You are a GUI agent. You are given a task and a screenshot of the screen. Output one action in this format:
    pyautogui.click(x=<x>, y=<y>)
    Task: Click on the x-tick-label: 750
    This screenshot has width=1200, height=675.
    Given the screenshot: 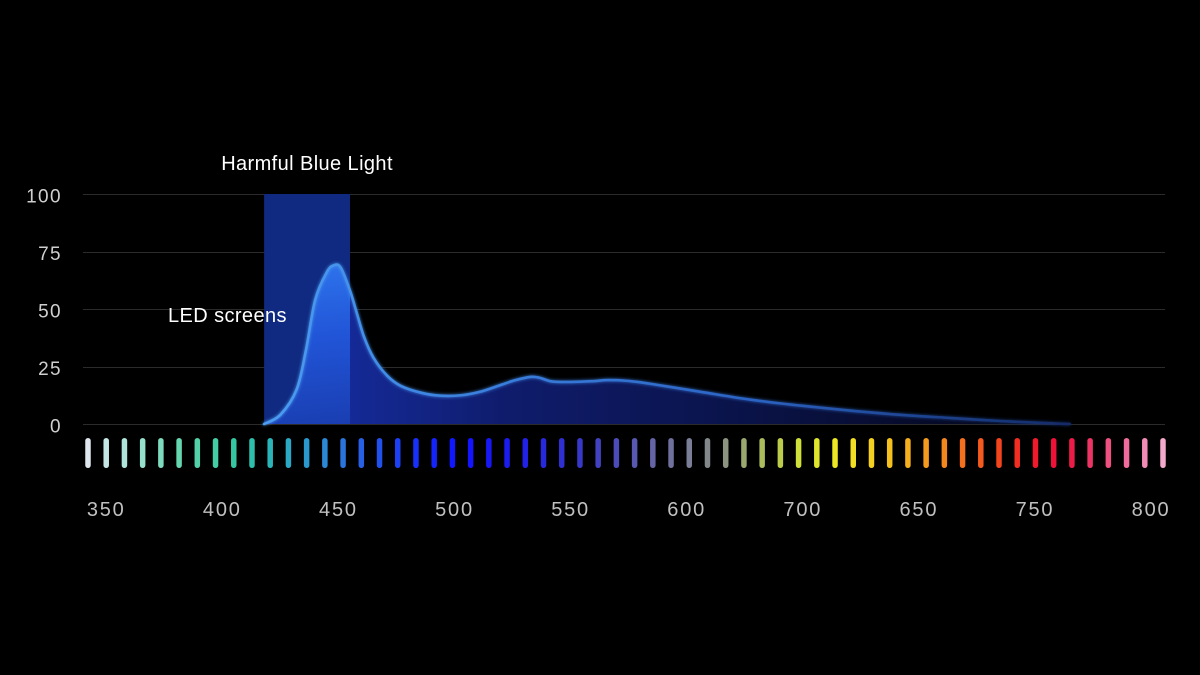 What is the action you would take?
    pyautogui.click(x=1035, y=510)
    